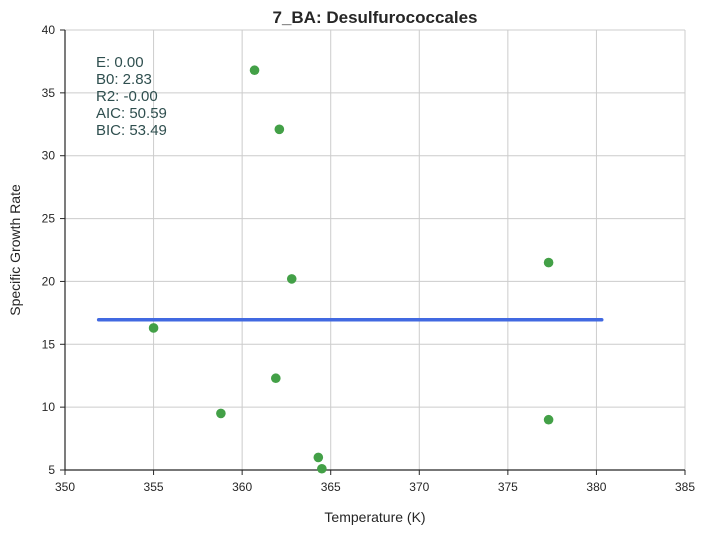 The image size is (706, 533). I want to click on y-tick-label: 40, so click(49, 30).